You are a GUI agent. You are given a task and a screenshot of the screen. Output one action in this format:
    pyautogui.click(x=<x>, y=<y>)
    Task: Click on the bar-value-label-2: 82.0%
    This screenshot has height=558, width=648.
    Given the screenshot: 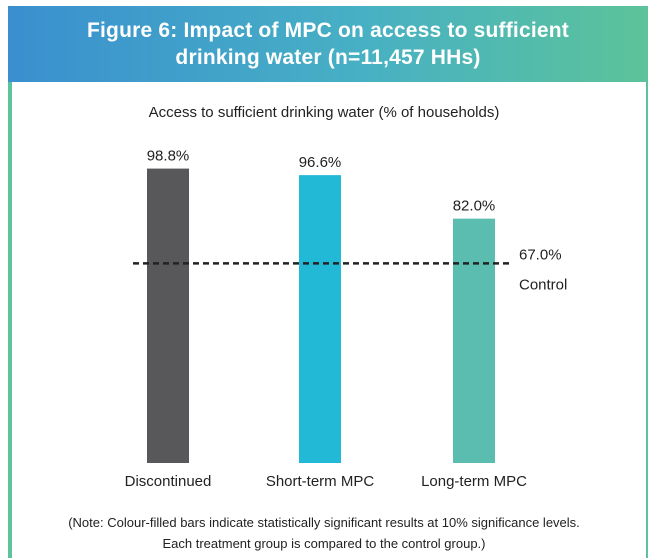 What is the action you would take?
    pyautogui.click(x=474, y=206)
    